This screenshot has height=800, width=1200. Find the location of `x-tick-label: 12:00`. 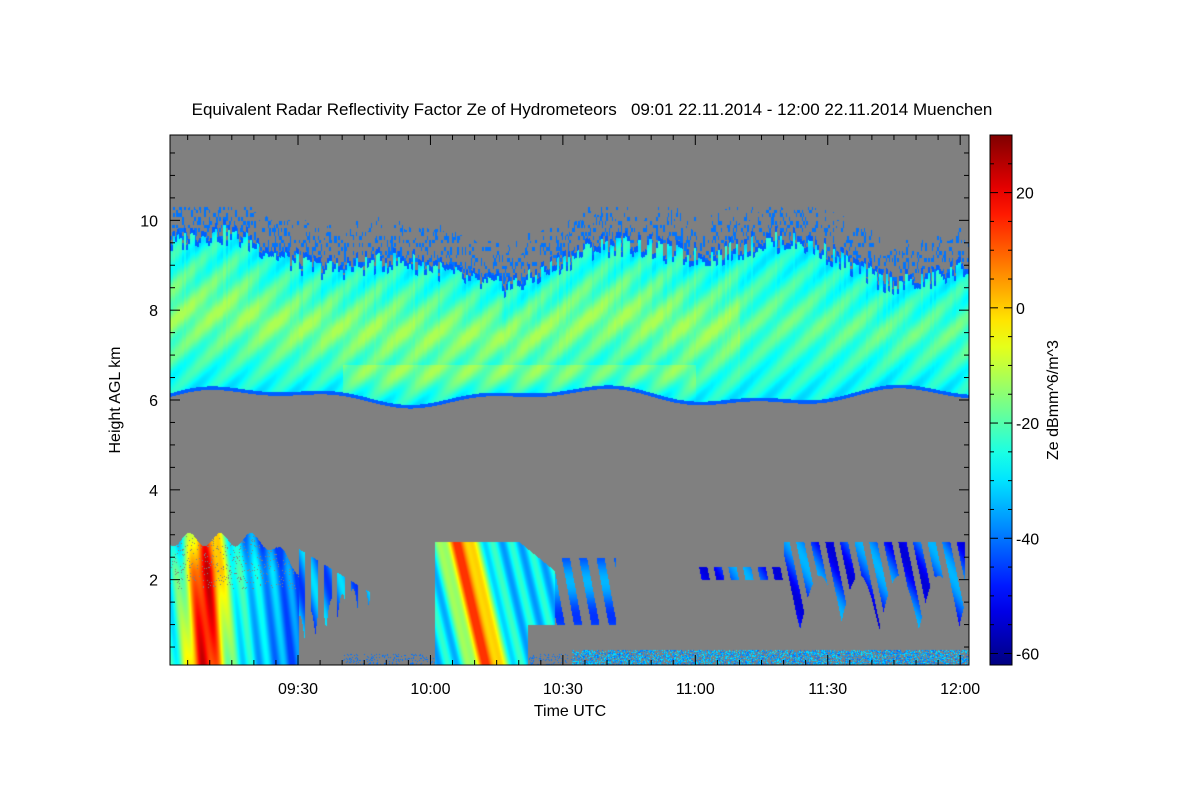

x-tick-label: 12:00 is located at coordinates (960, 689).